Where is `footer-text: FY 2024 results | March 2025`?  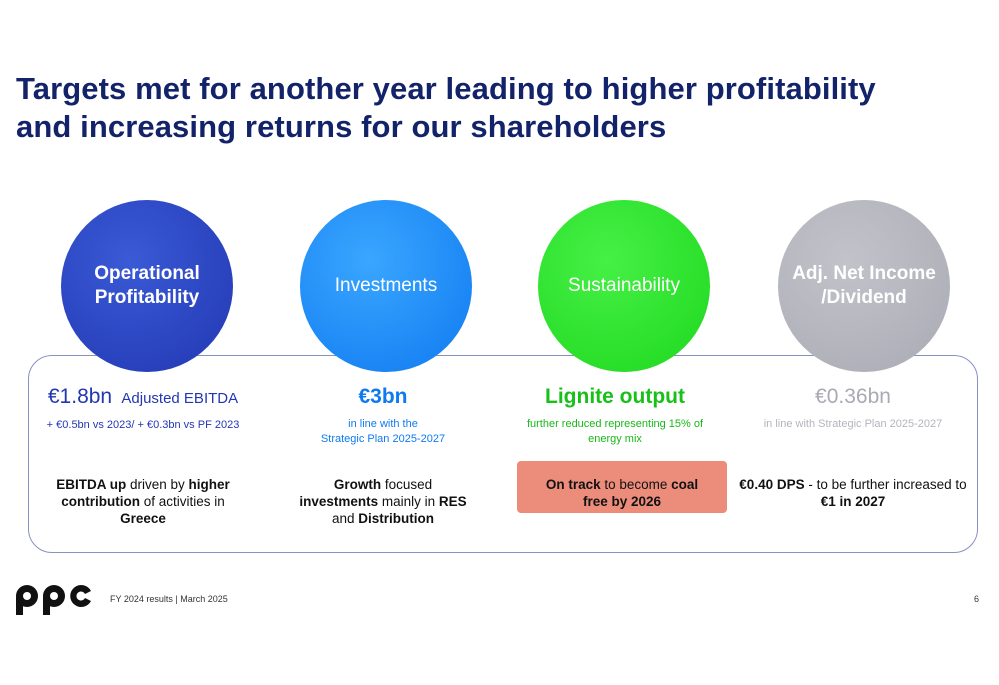
footer-text: FY 2024 results | March 2025 is located at coordinates (169, 599).